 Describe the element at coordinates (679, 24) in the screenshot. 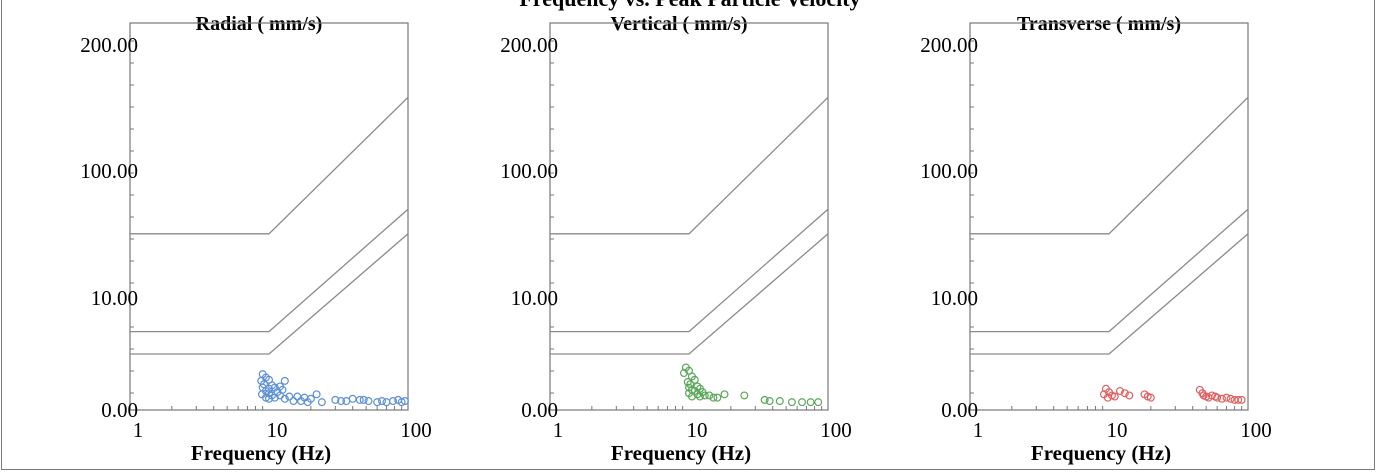

I see `panel-title: Vertical ( mm/s)` at that location.